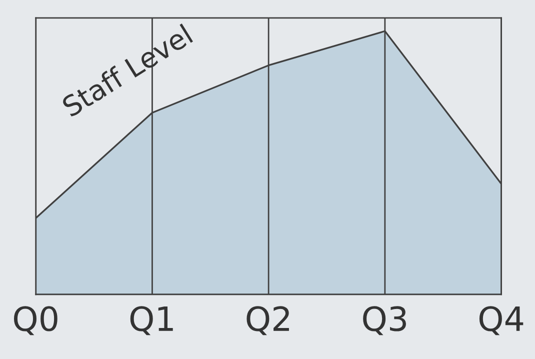 The width and height of the screenshot is (535, 359). Describe the element at coordinates (151, 321) in the screenshot. I see `x-tick-label: Q1` at that location.